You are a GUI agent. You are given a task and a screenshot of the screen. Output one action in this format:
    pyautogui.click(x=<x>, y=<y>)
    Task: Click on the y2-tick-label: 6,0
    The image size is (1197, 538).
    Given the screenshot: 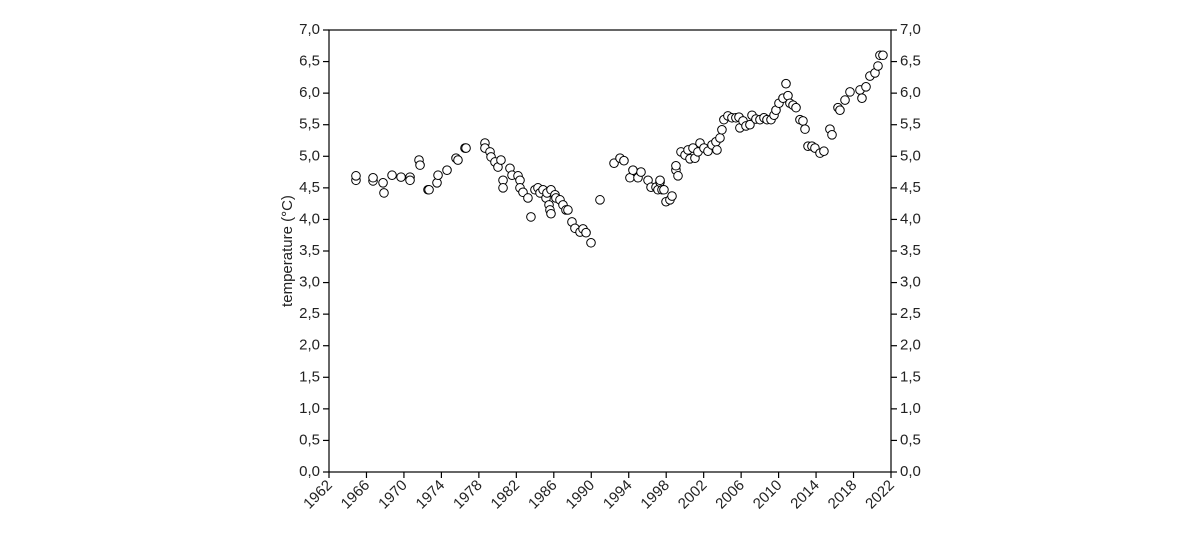 What is the action you would take?
    pyautogui.click(x=910, y=92)
    